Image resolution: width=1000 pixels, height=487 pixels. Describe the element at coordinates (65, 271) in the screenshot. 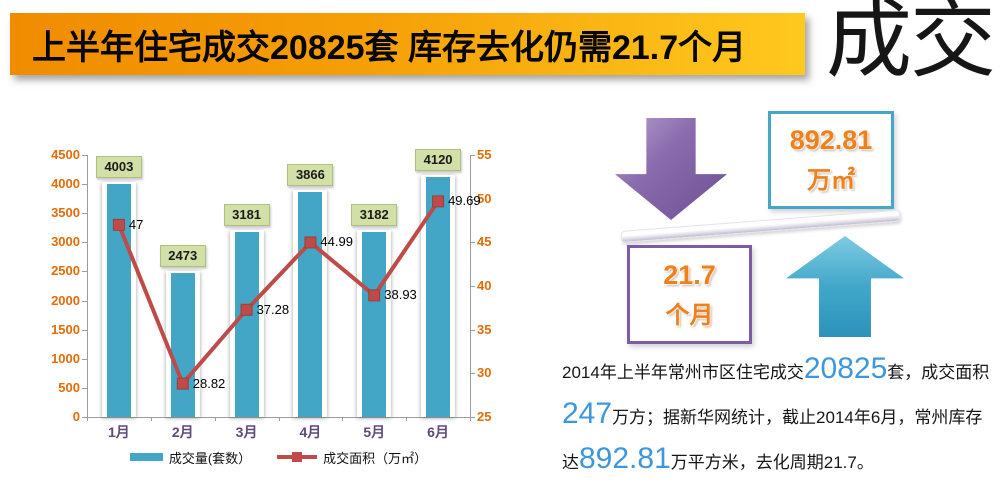

I see `y-axis-left-label: 2500` at that location.